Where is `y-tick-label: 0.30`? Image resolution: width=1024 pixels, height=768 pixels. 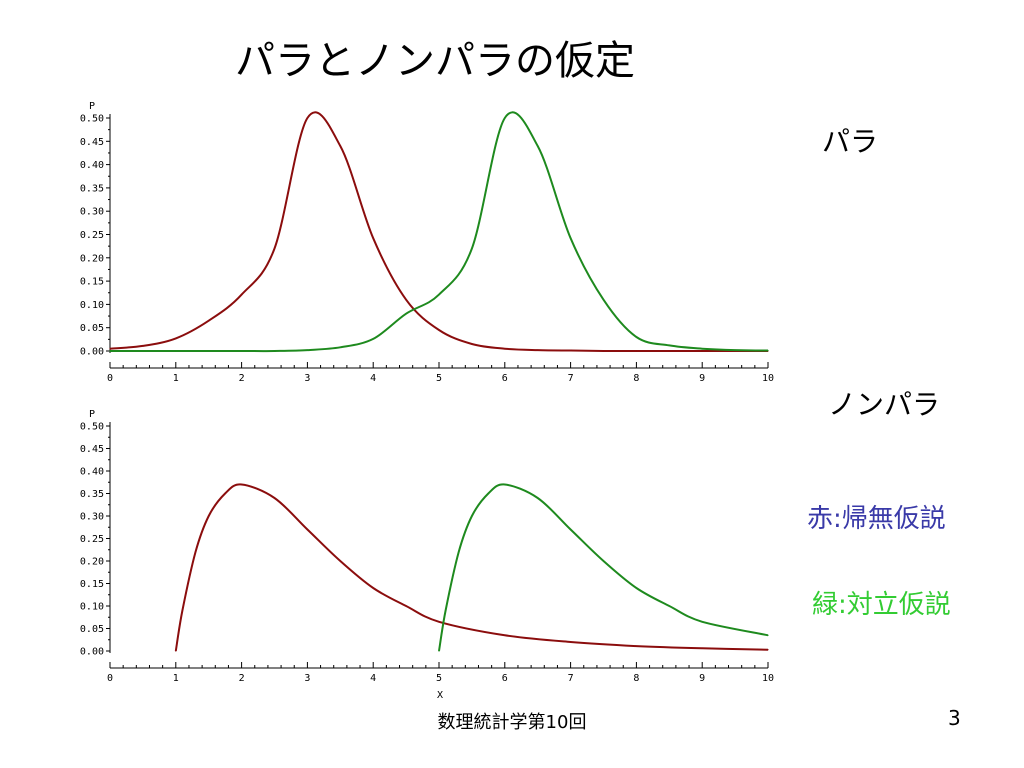
y-tick-label: 0.30 is located at coordinates (92, 212).